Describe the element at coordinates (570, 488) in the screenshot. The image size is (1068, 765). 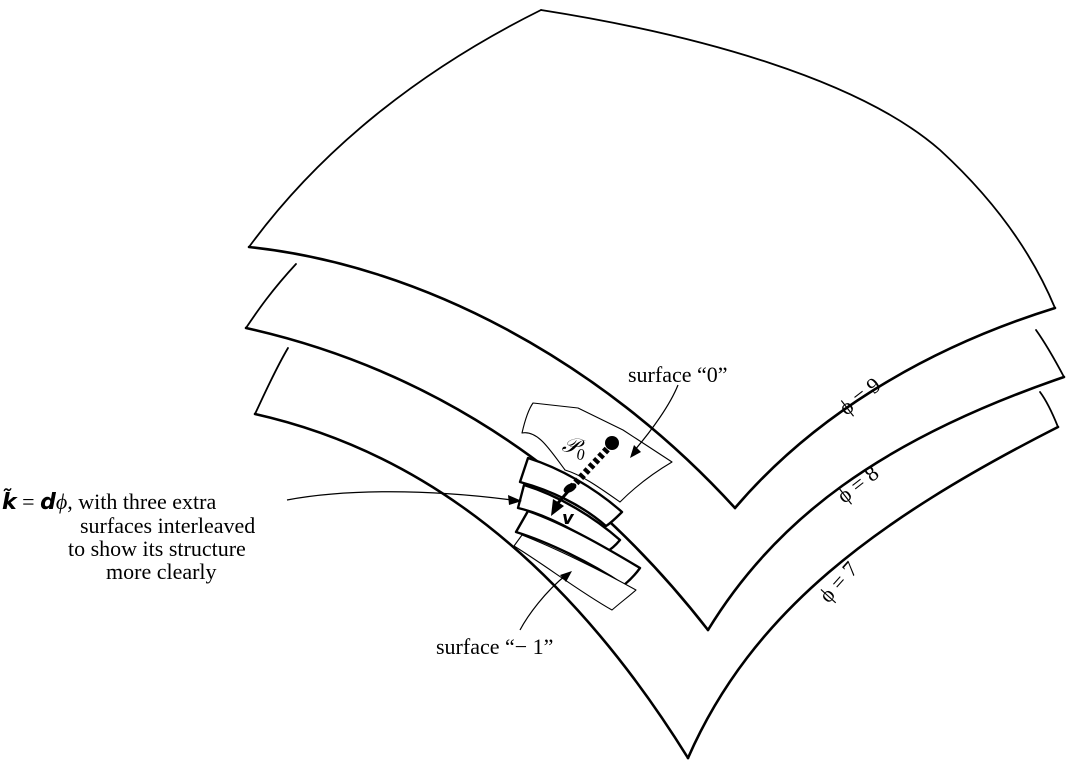
I see `vector-v-tail-mark` at that location.